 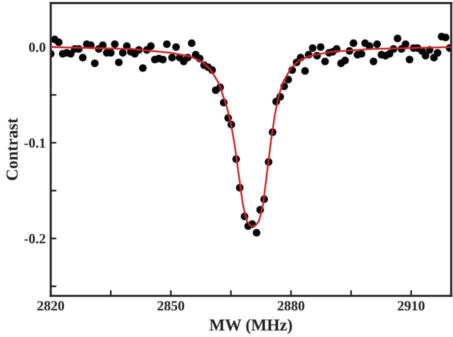 What do you see at coordinates (251, 326) in the screenshot?
I see `x-axis-title: MW (MHz)` at bounding box center [251, 326].